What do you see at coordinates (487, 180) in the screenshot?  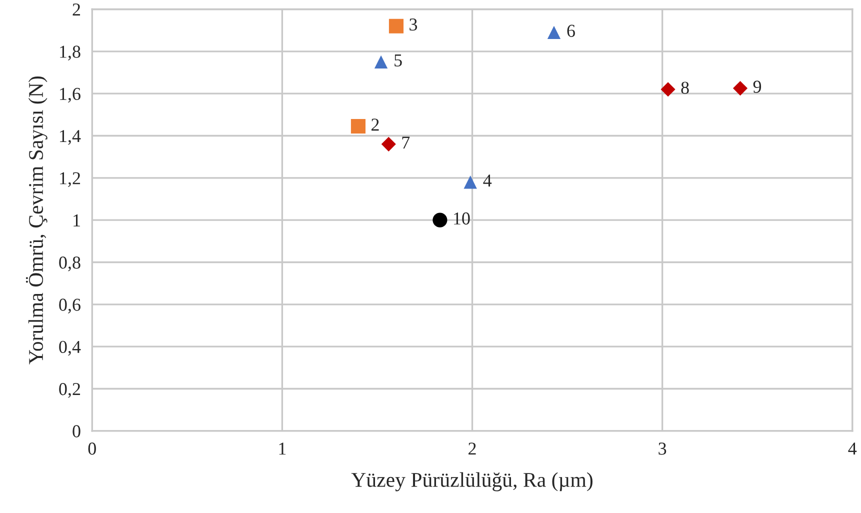 I see `annotation: 4` at bounding box center [487, 180].